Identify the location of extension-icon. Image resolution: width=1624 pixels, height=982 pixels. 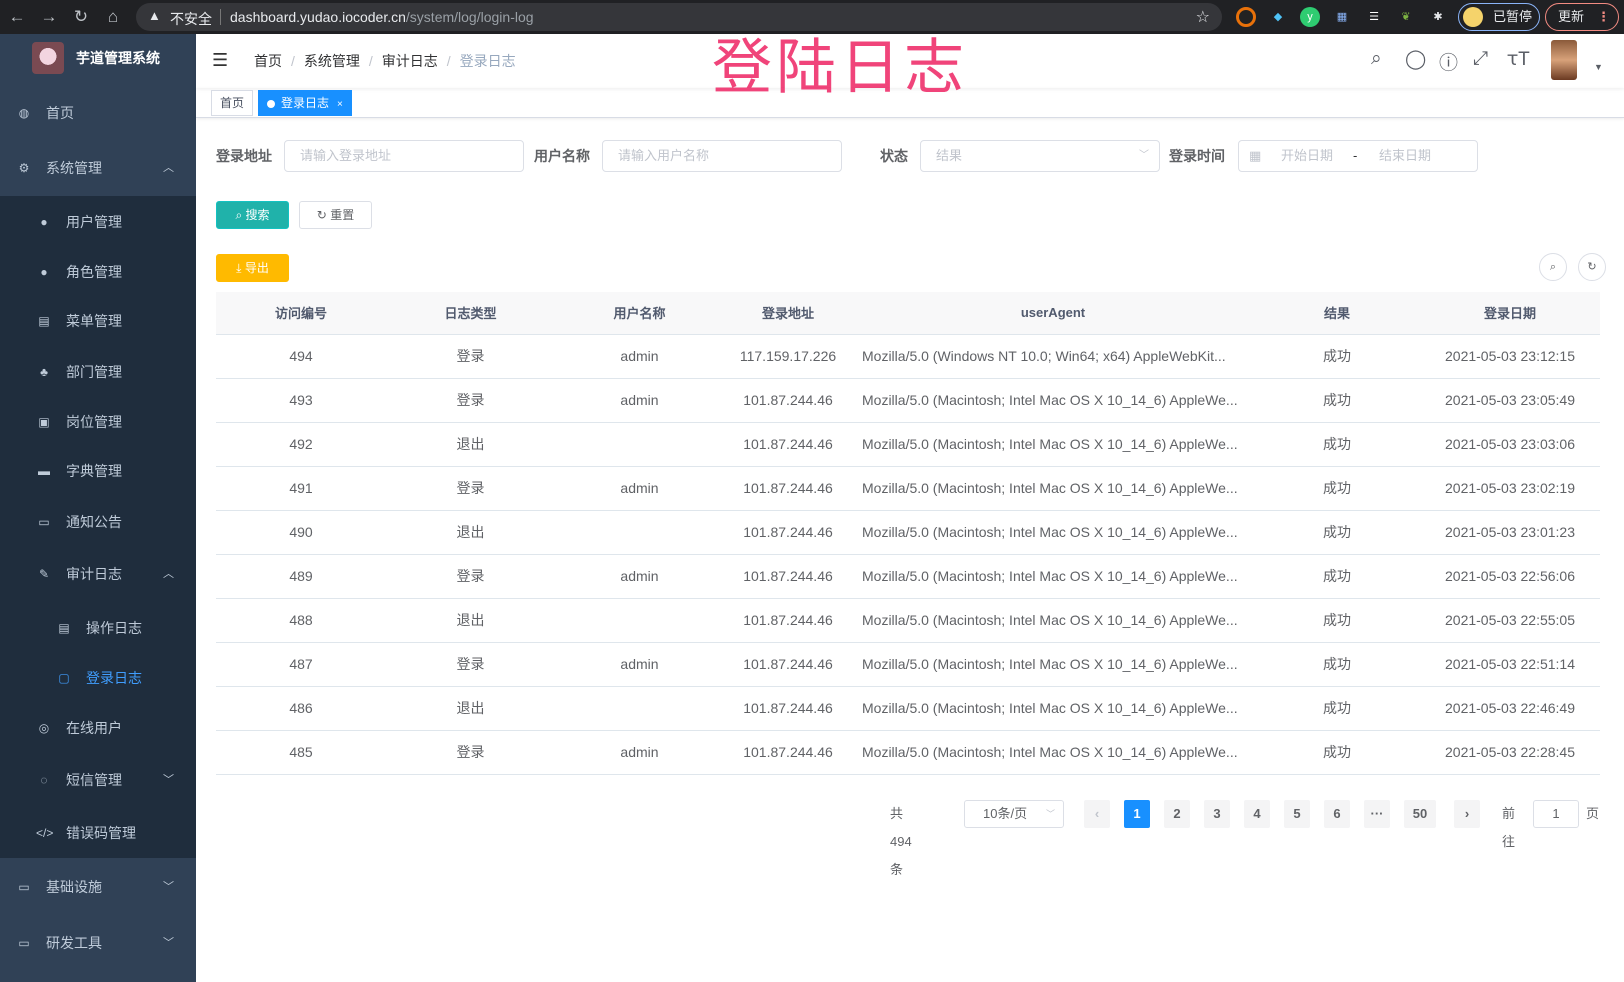
(1246, 17).